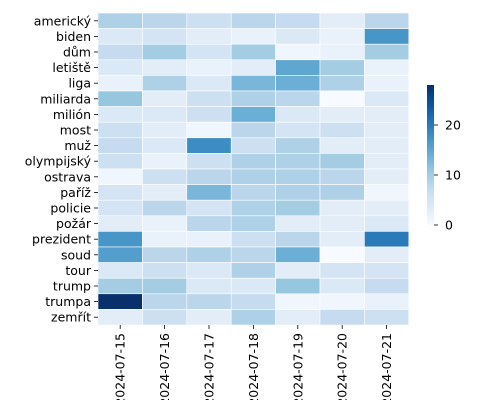 This screenshot has height=400, width=500. What do you see at coordinates (75, 130) in the screenshot?
I see `y-tick-label: most` at bounding box center [75, 130].